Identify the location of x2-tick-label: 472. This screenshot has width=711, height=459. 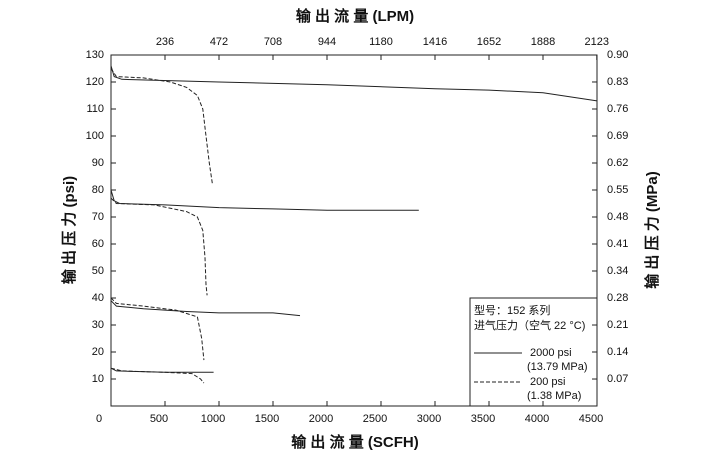
(219, 42).